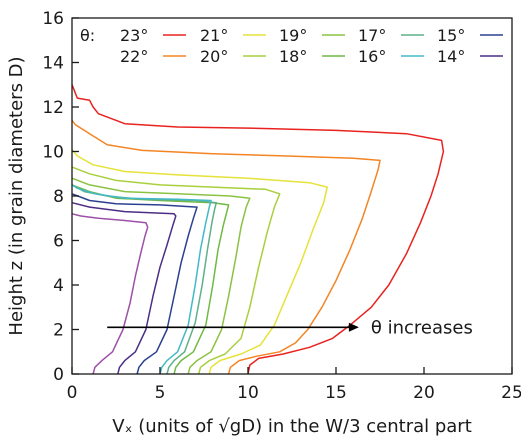 This screenshot has width=521, height=439. Describe the element at coordinates (451, 56) in the screenshot. I see `legend-label-9: 14°` at that location.